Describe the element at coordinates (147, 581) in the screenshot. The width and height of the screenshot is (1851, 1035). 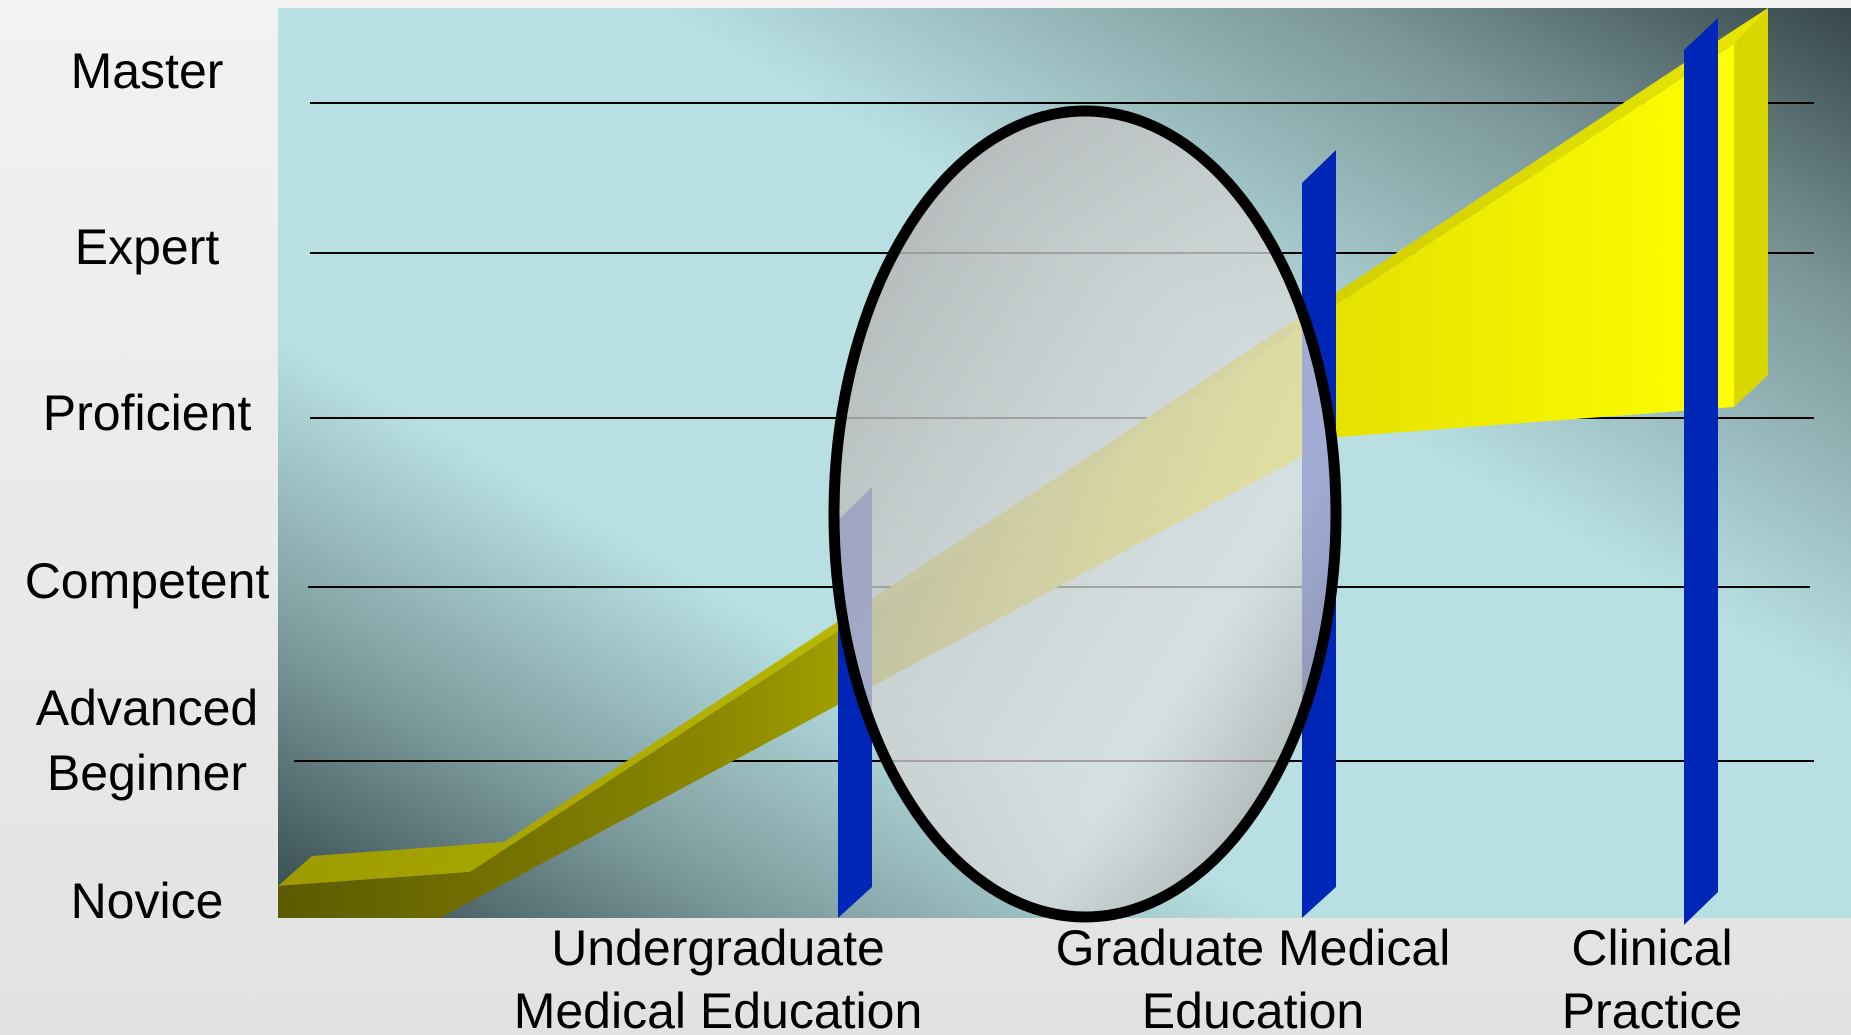
I see `level-label-competent: Competent` at that location.